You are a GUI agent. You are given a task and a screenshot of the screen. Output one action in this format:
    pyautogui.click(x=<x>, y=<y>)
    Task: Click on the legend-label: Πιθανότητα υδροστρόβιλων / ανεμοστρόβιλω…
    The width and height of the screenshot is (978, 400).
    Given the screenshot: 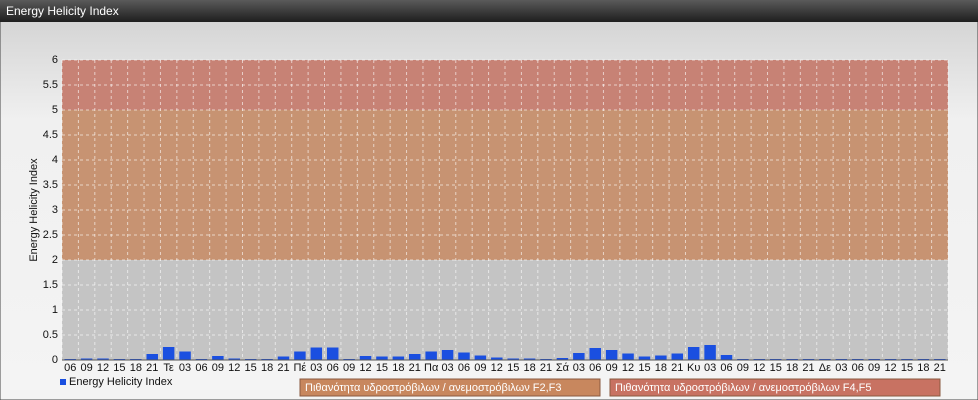 What is the action you would take?
    pyautogui.click(x=433, y=388)
    